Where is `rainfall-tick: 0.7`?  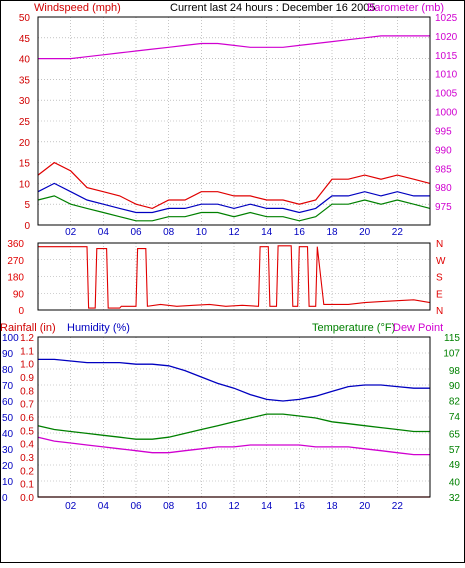
rainfall-tick: 0.7 is located at coordinates (27, 405).